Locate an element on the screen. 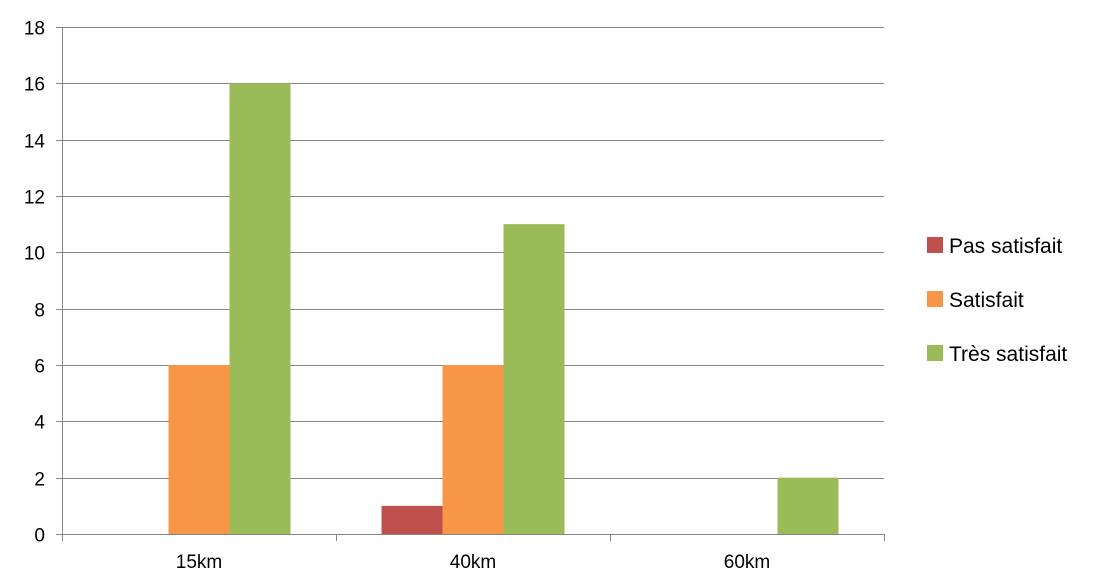 This screenshot has height=581, width=1103. x-axis-tick-labels: 15km 40km 60km is located at coordinates (473, 562).